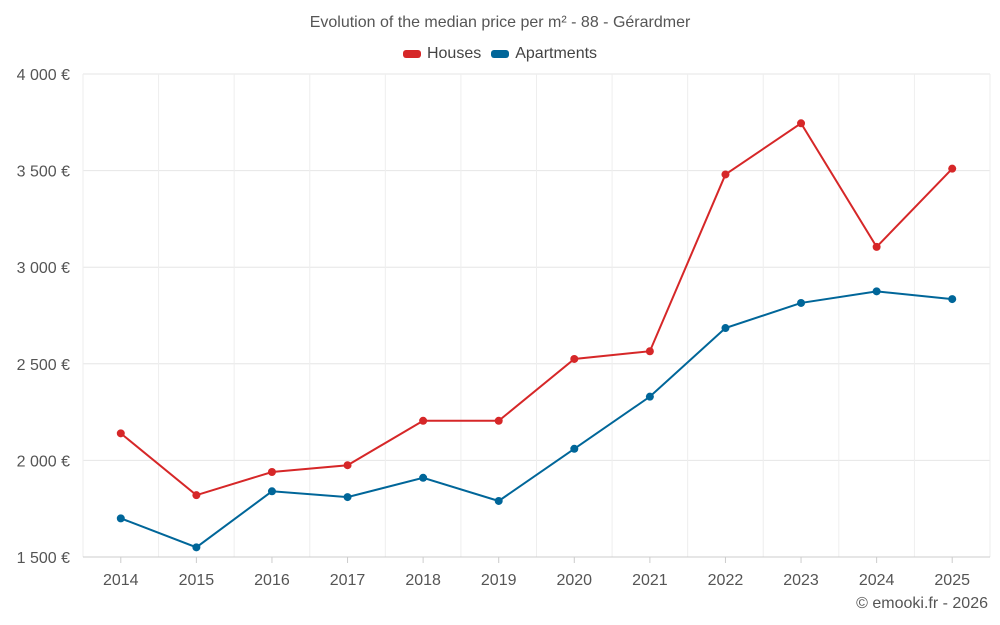  I want to click on legend-label-apartments: Apartments, so click(556, 53).